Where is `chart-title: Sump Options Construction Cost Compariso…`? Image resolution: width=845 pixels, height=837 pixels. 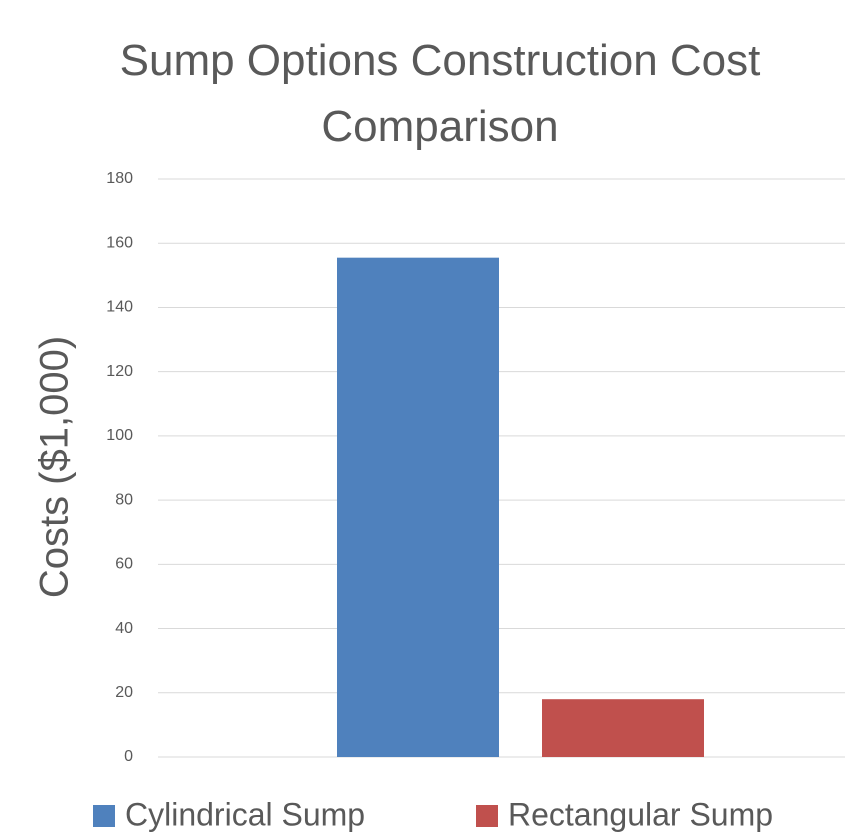 chart-title: Sump Options Construction Cost Compariso… is located at coordinates (440, 93).